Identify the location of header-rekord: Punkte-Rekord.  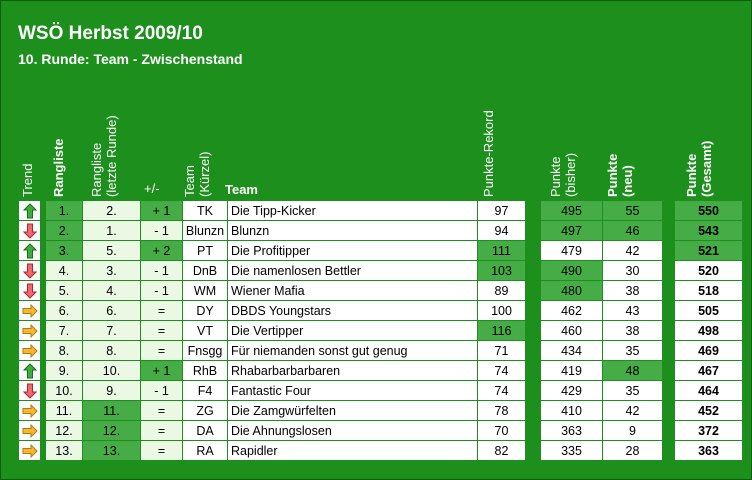
(488, 153).